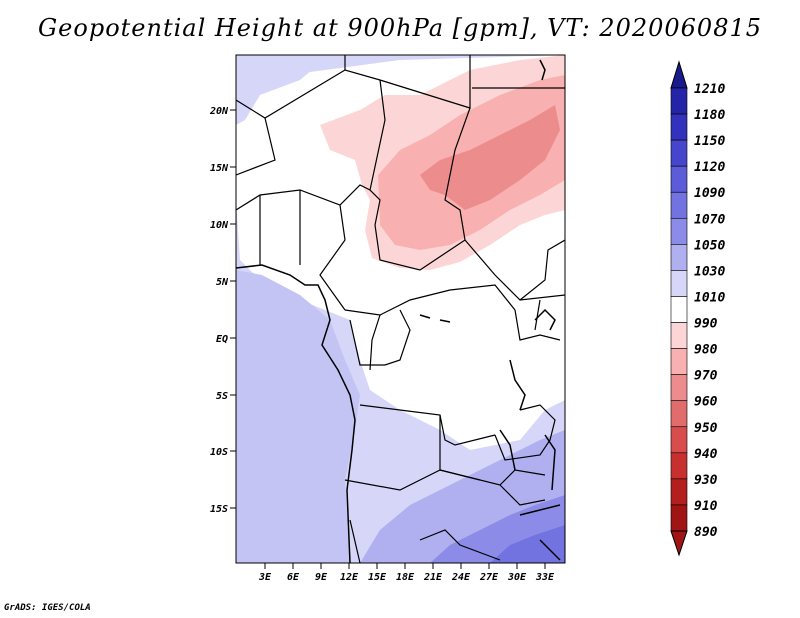  I want to click on colorbar-label: 1010, so click(709, 297).